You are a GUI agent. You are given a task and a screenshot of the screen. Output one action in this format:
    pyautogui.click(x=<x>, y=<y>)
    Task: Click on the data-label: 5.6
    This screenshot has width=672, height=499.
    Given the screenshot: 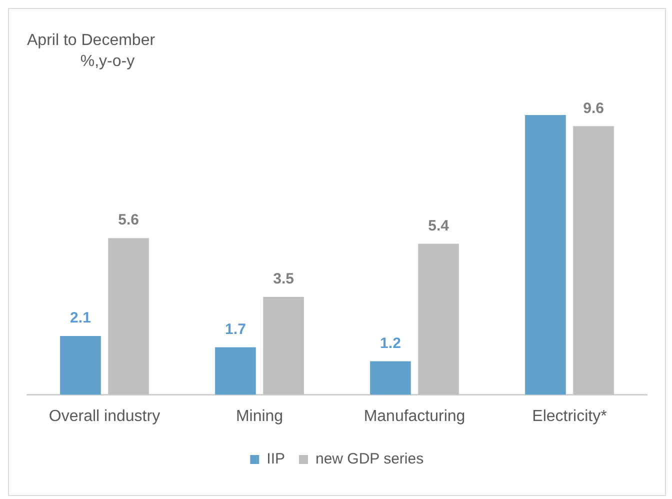 What is the action you would take?
    pyautogui.click(x=128, y=220)
    